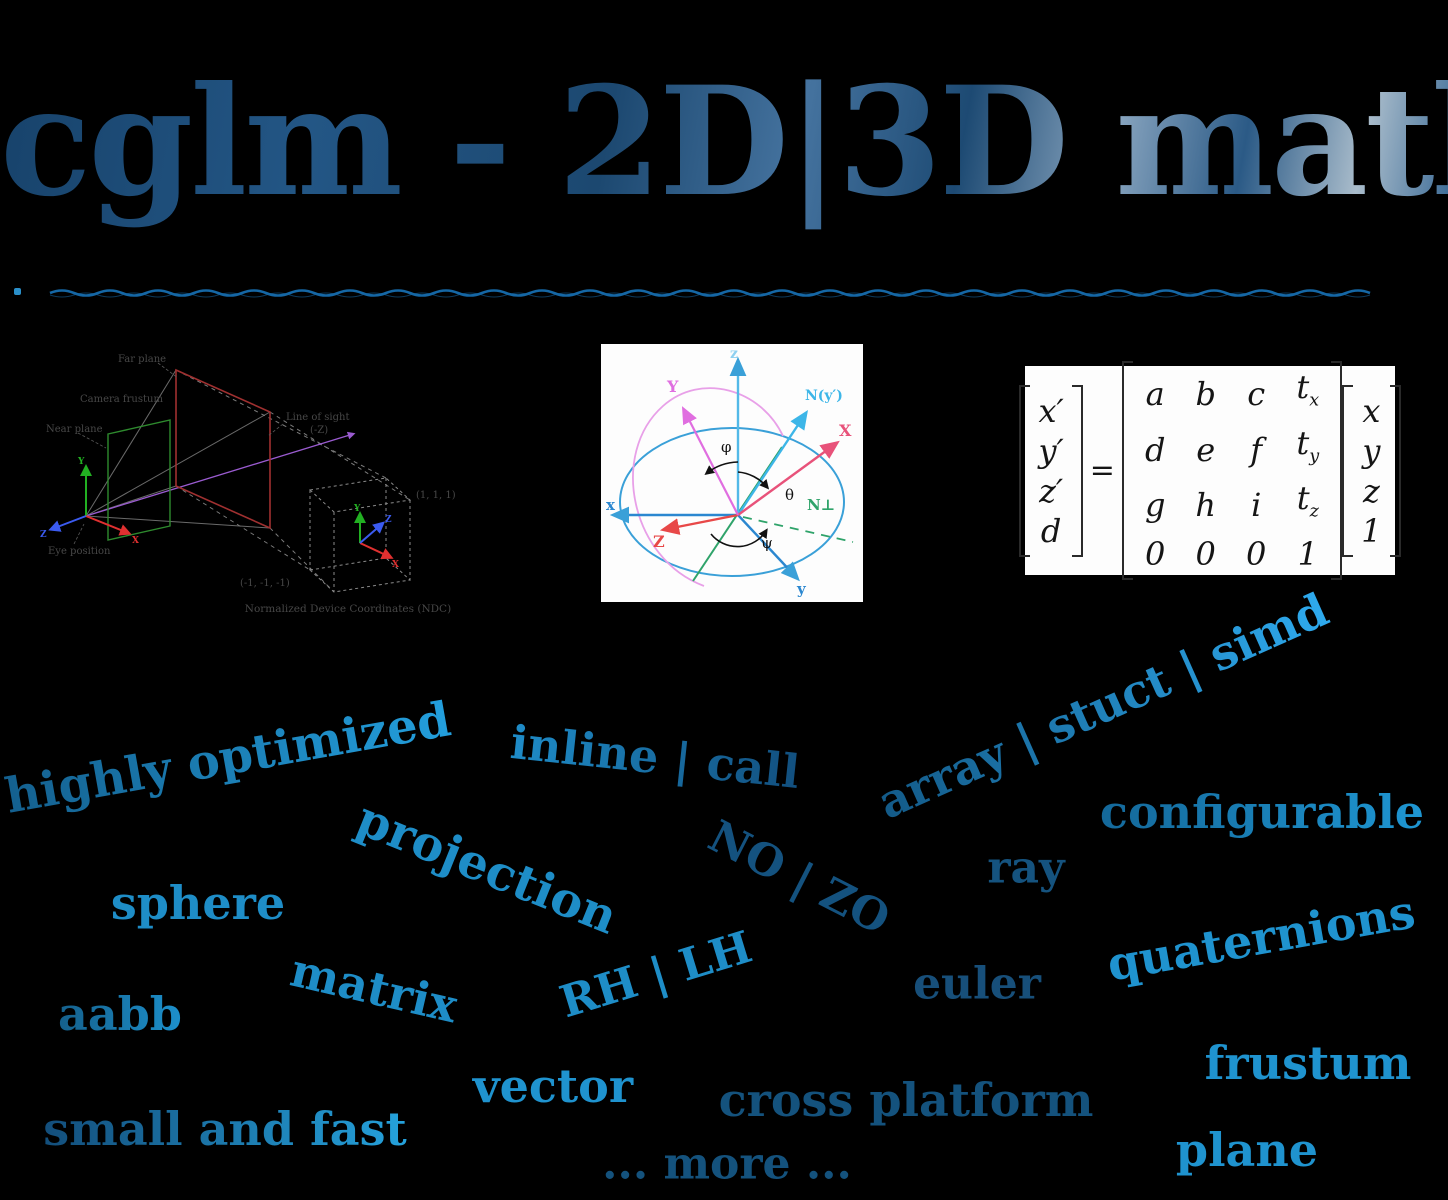  I want to click on matrix-cell: h, so click(1206, 504).